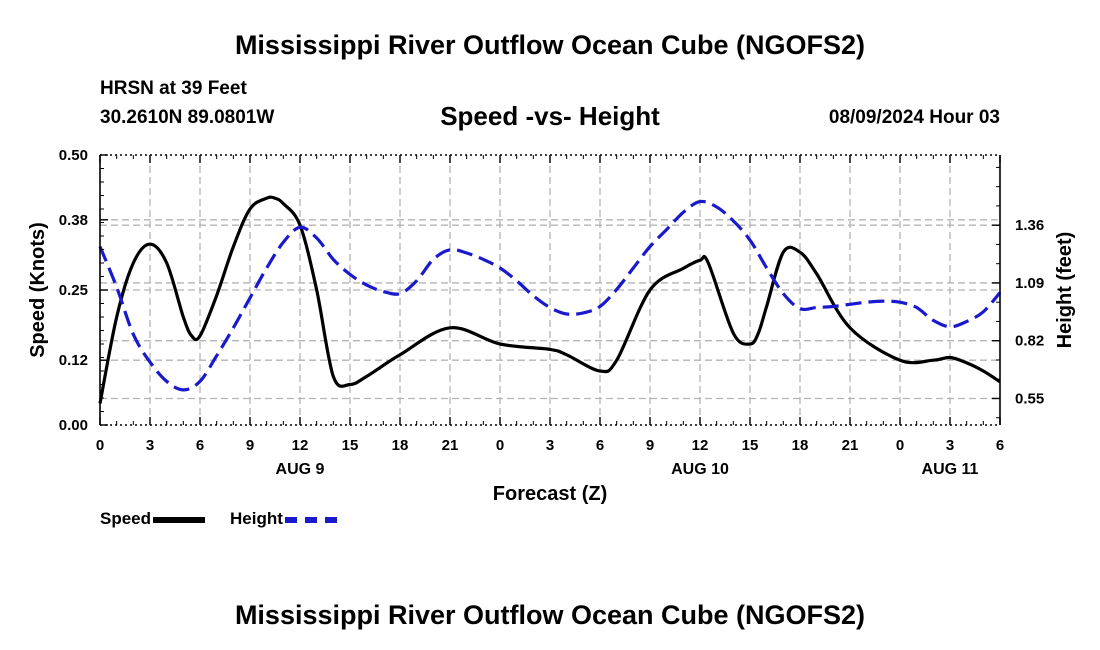 This screenshot has width=1100, height=650. Describe the element at coordinates (73, 290) in the screenshot. I see `y-tick-label: 0.25` at that location.